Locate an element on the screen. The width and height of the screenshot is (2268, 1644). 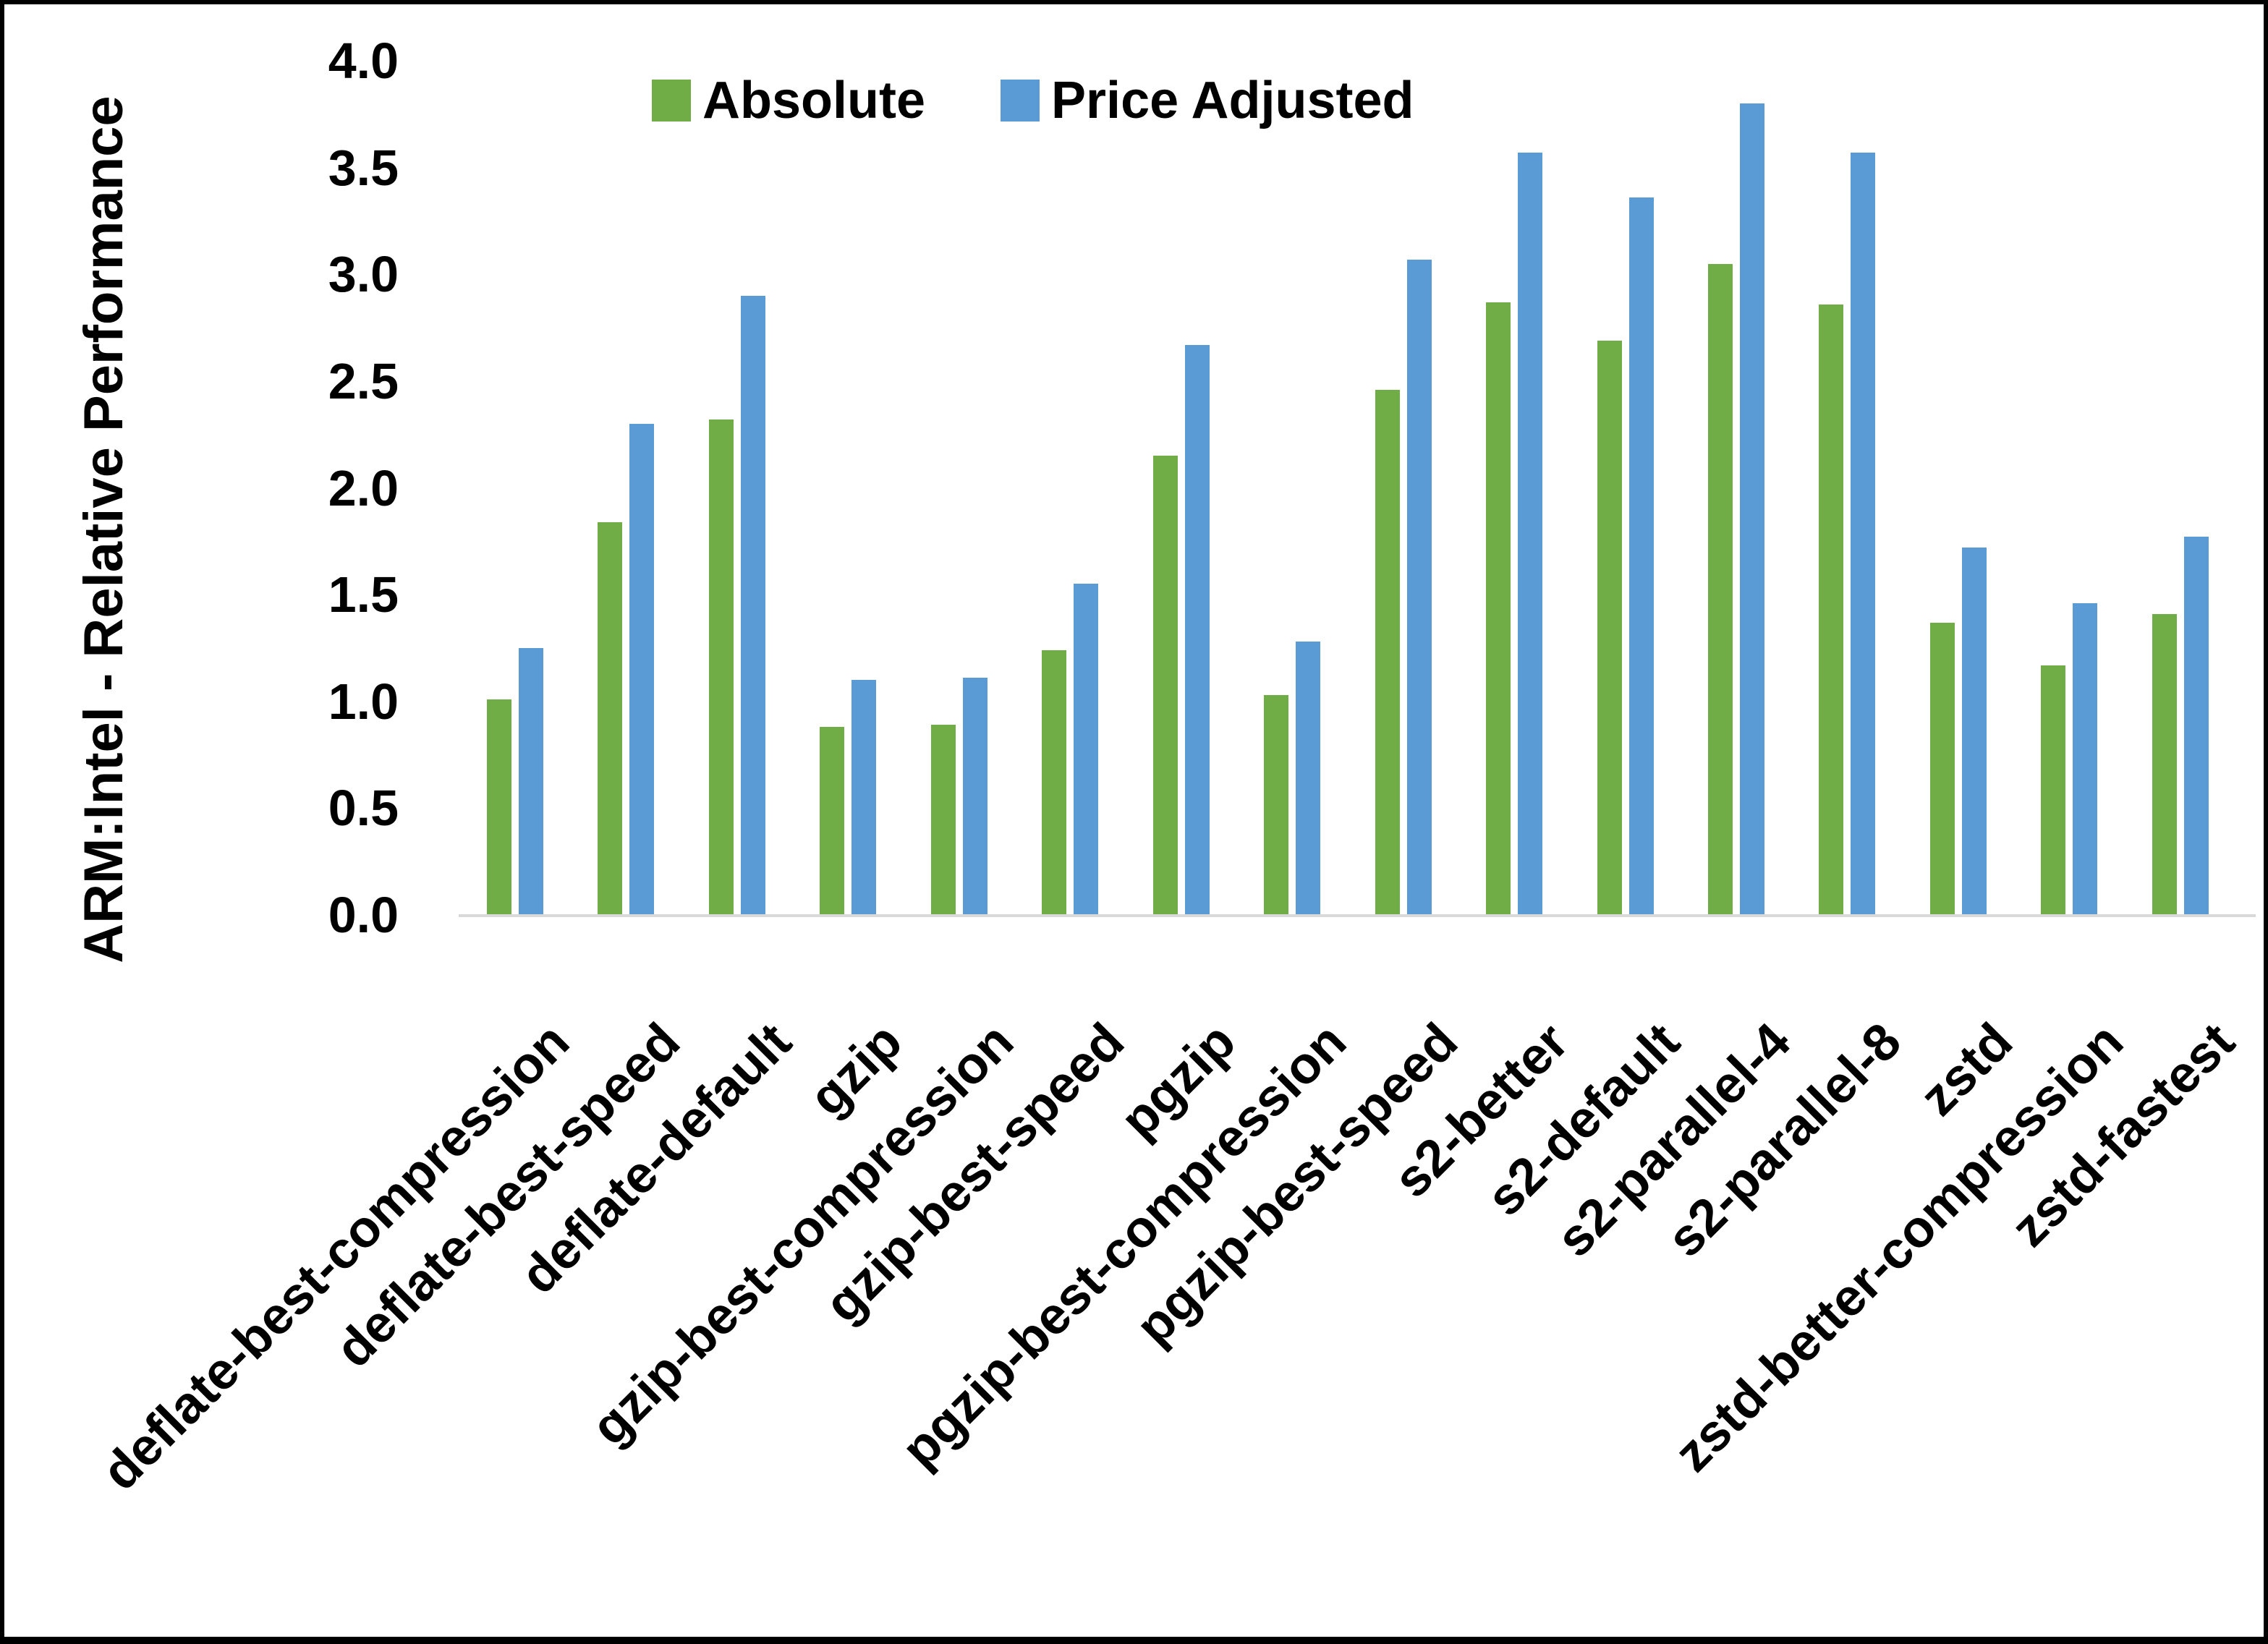
legend-entry-absolute: Absolute is located at coordinates (788, 100).